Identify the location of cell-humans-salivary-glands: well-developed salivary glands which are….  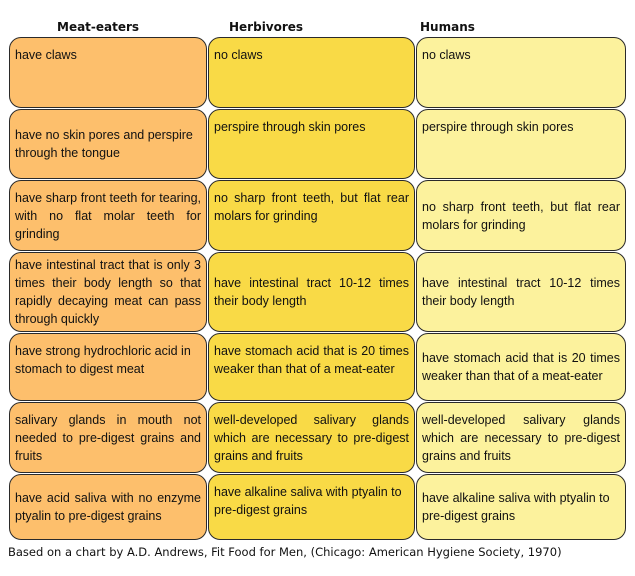
(521, 437).